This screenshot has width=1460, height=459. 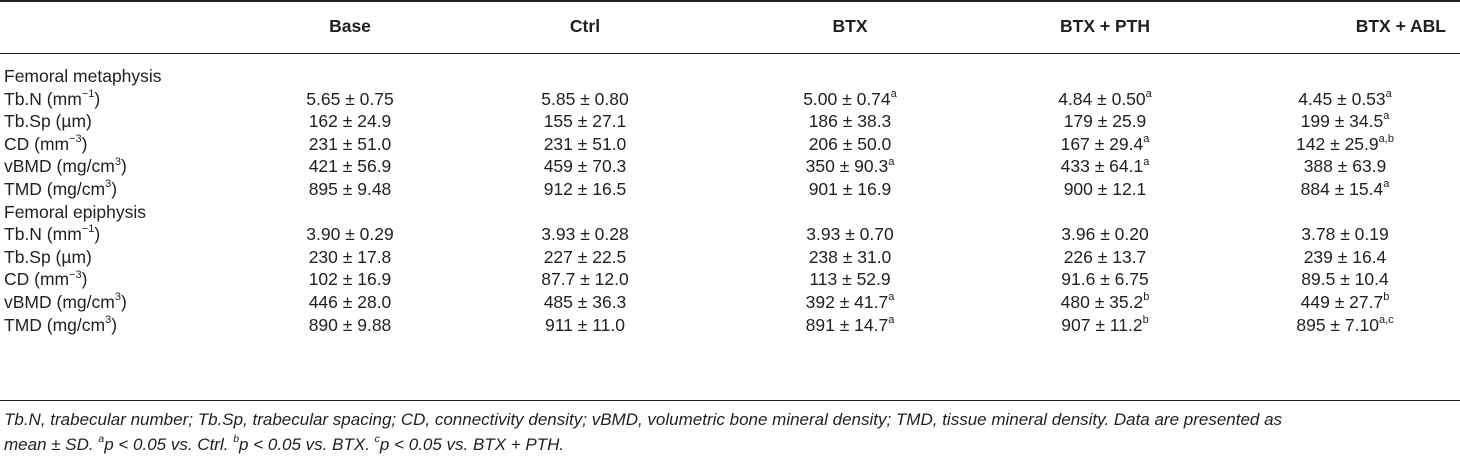 I want to click on table-cell: 912 ± 16.5, so click(x=585, y=189).